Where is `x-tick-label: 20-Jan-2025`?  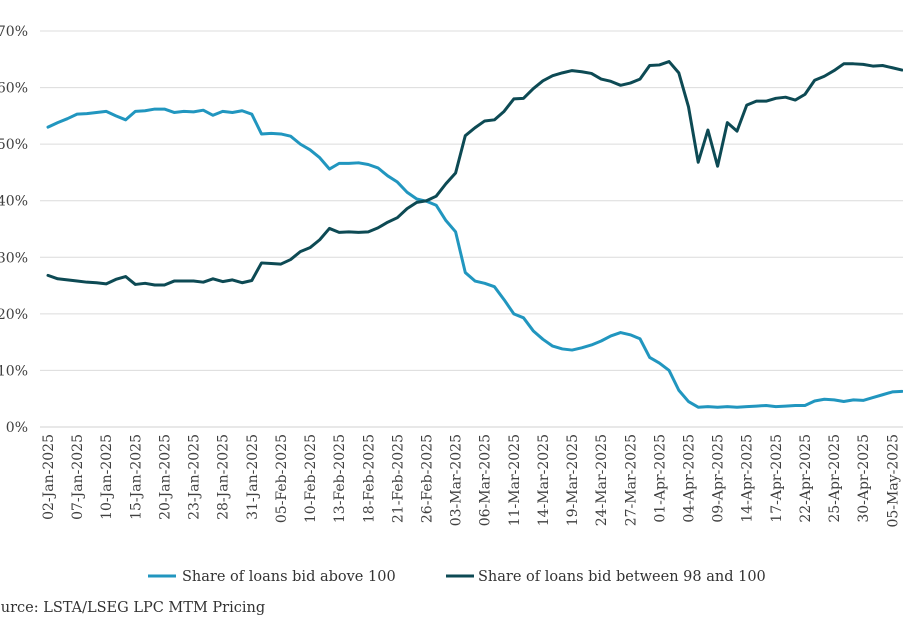
x-tick-label: 20-Jan-2025 is located at coordinates (165, 477).